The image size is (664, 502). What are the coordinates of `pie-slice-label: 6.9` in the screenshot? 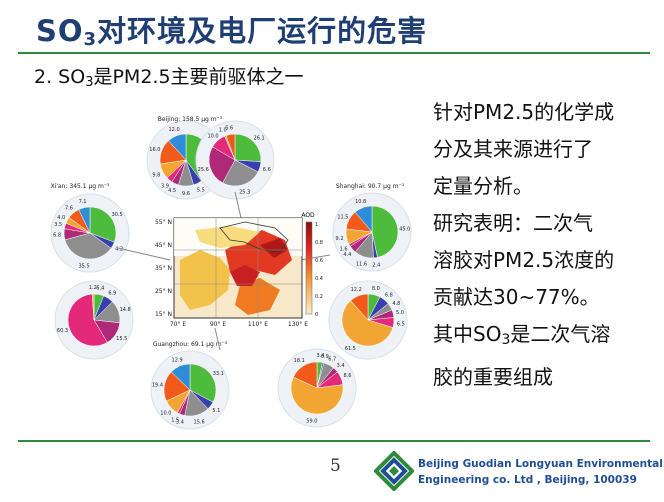 It's located at (112, 294).